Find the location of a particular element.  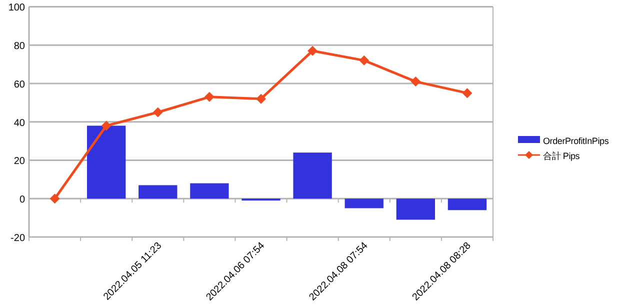

legend-label: 合計 Pips is located at coordinates (561, 156).